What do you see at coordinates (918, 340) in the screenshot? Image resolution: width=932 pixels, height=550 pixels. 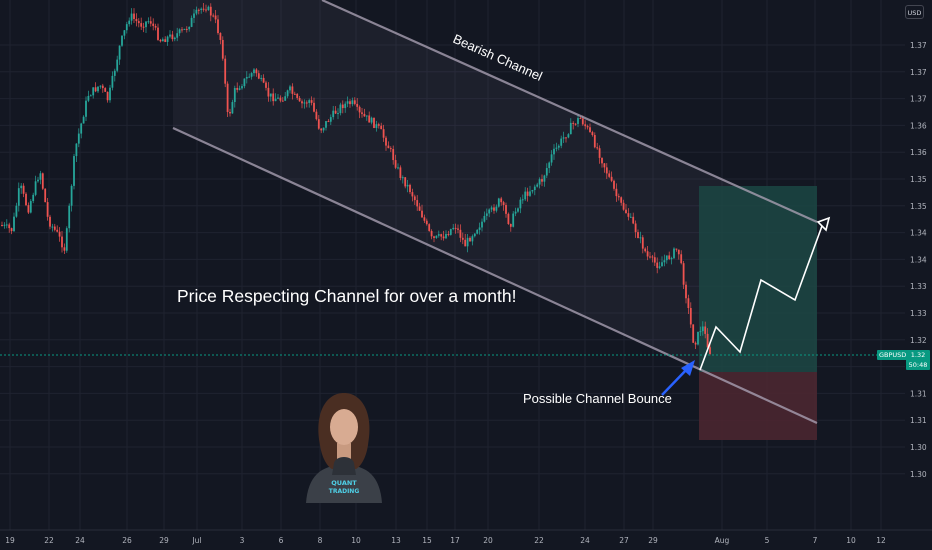 I see `y-tick-label: 1.32` at bounding box center [918, 340].